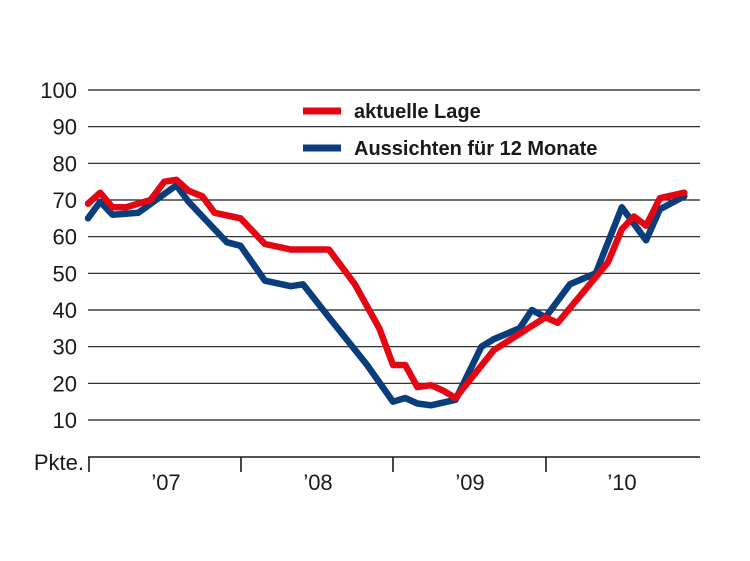 The width and height of the screenshot is (750, 561). I want to click on x-tick-label-0: ’07, so click(165, 482).